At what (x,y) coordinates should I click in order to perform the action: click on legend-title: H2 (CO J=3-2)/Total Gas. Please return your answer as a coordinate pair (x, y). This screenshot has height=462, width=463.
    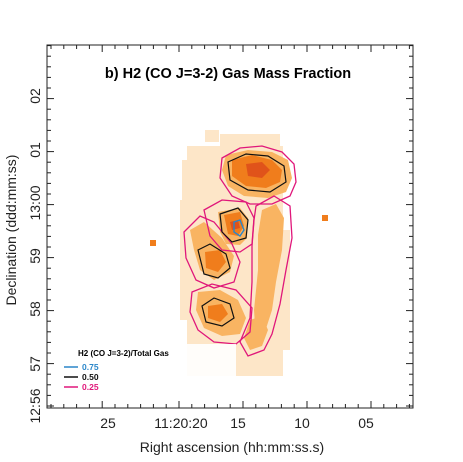
    Looking at the image, I should click on (123, 353).